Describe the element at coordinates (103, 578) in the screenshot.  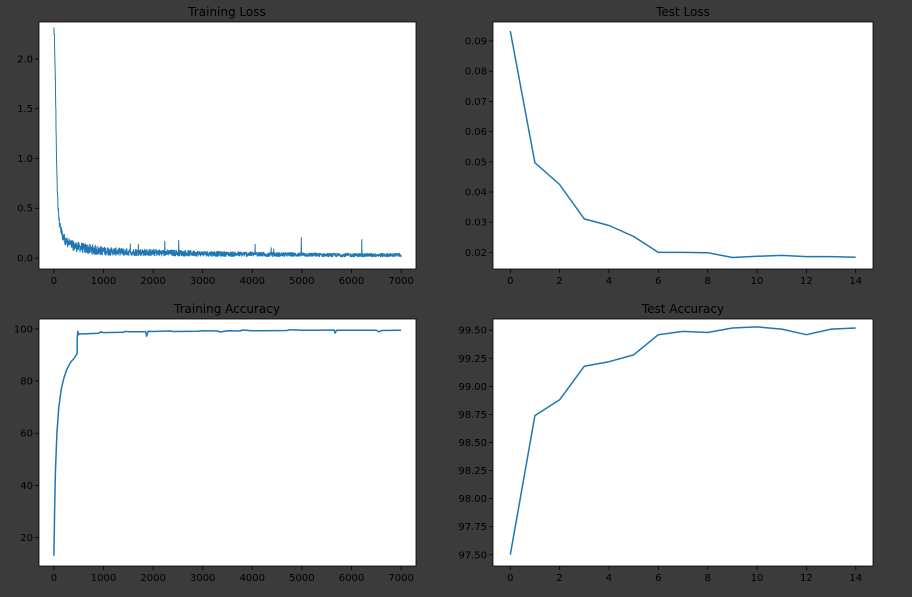
I see `training-accuracy-xtick-label: 1000` at that location.